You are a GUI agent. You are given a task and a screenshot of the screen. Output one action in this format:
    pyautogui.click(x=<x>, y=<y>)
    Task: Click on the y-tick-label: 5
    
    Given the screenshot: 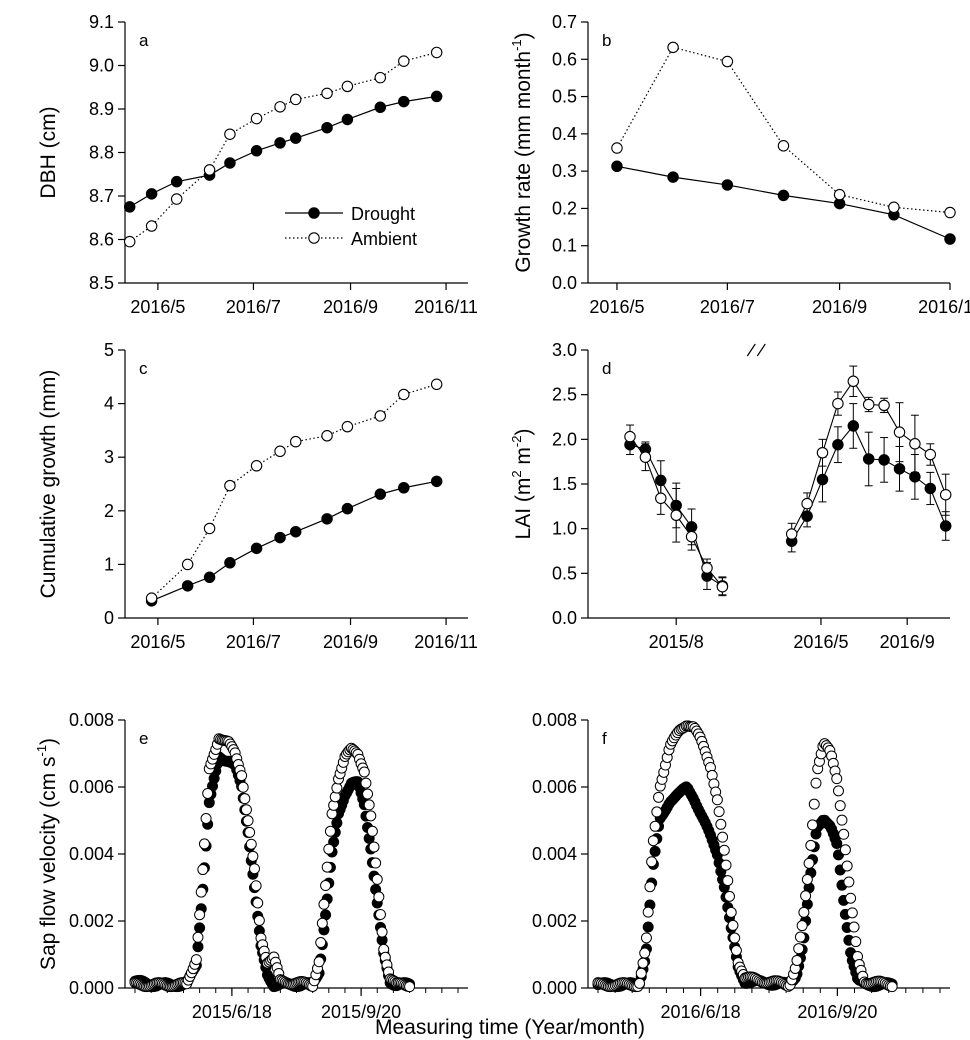 What is the action you would take?
    pyautogui.click(x=109, y=350)
    